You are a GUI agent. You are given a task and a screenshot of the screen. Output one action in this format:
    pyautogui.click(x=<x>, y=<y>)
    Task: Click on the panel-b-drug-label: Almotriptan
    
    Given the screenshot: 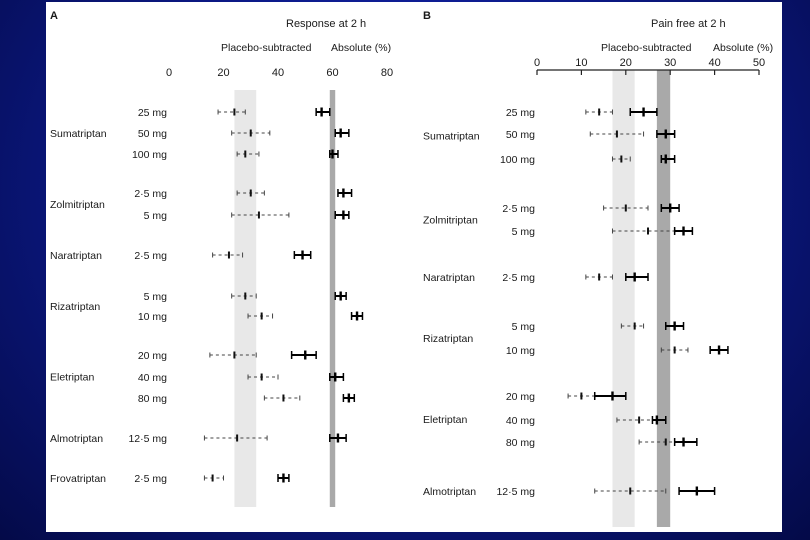 What is the action you would take?
    pyautogui.click(x=449, y=492)
    